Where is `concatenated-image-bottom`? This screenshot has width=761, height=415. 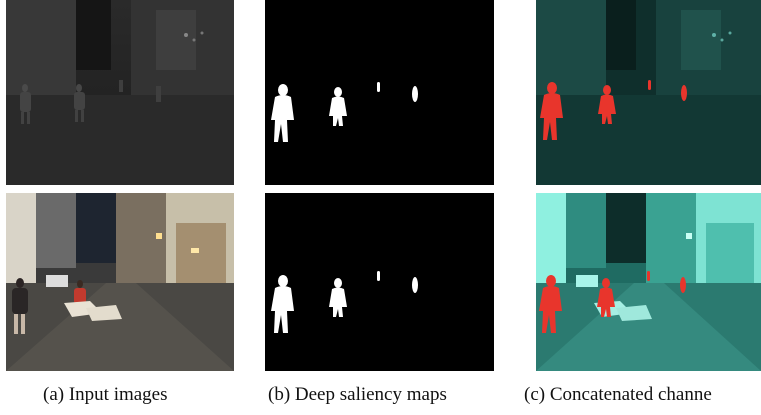 concatenated-image-bottom is located at coordinates (648, 282).